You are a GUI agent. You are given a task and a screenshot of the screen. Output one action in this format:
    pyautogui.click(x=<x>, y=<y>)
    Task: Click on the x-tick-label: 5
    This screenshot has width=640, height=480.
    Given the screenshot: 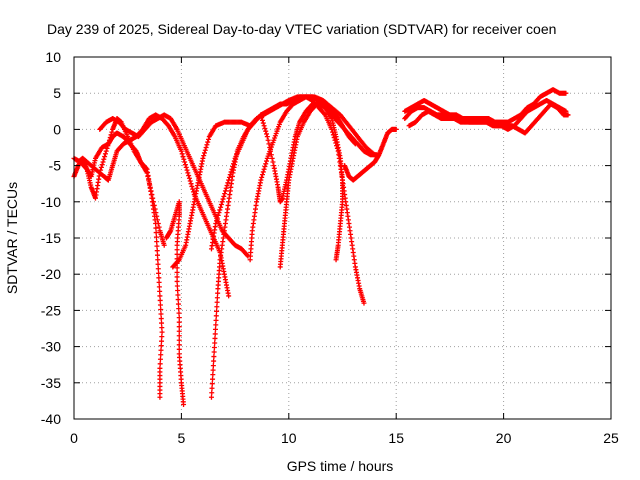 What is the action you would take?
    pyautogui.click(x=182, y=438)
    